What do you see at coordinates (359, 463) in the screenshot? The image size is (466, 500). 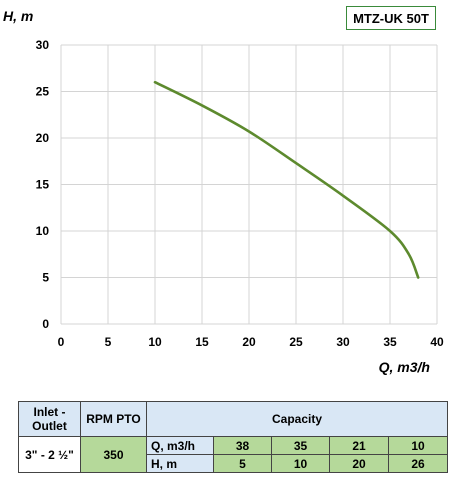 I see `h-value-cell: 20` at bounding box center [359, 463].